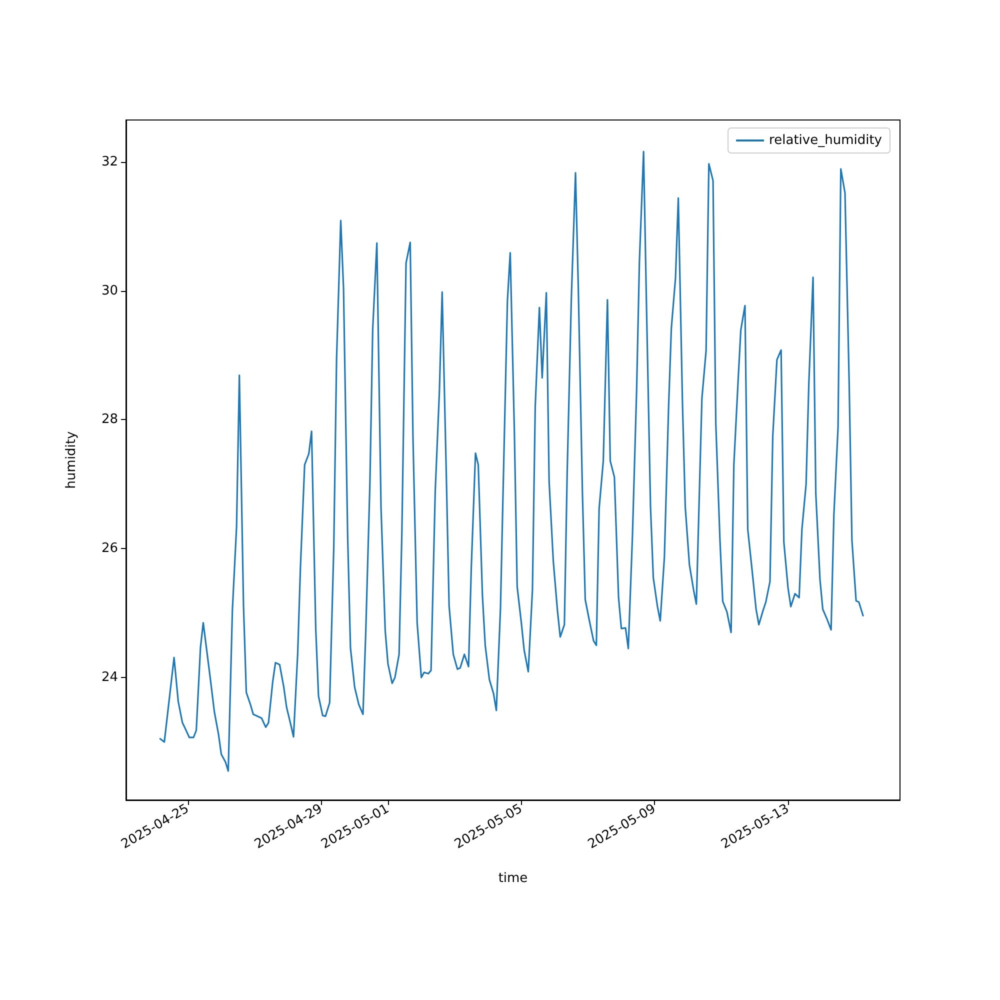 This screenshot has height=1000, width=1000. I want to click on x-axis-title: time, so click(513, 878).